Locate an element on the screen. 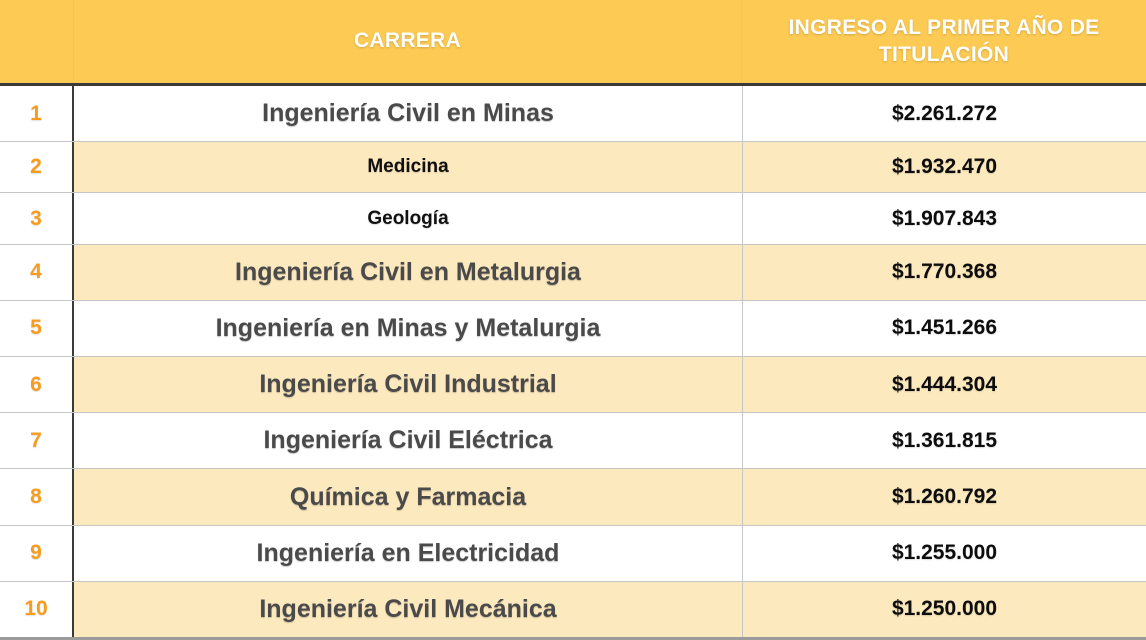  income-cell: $1.255.000 is located at coordinates (944, 553).